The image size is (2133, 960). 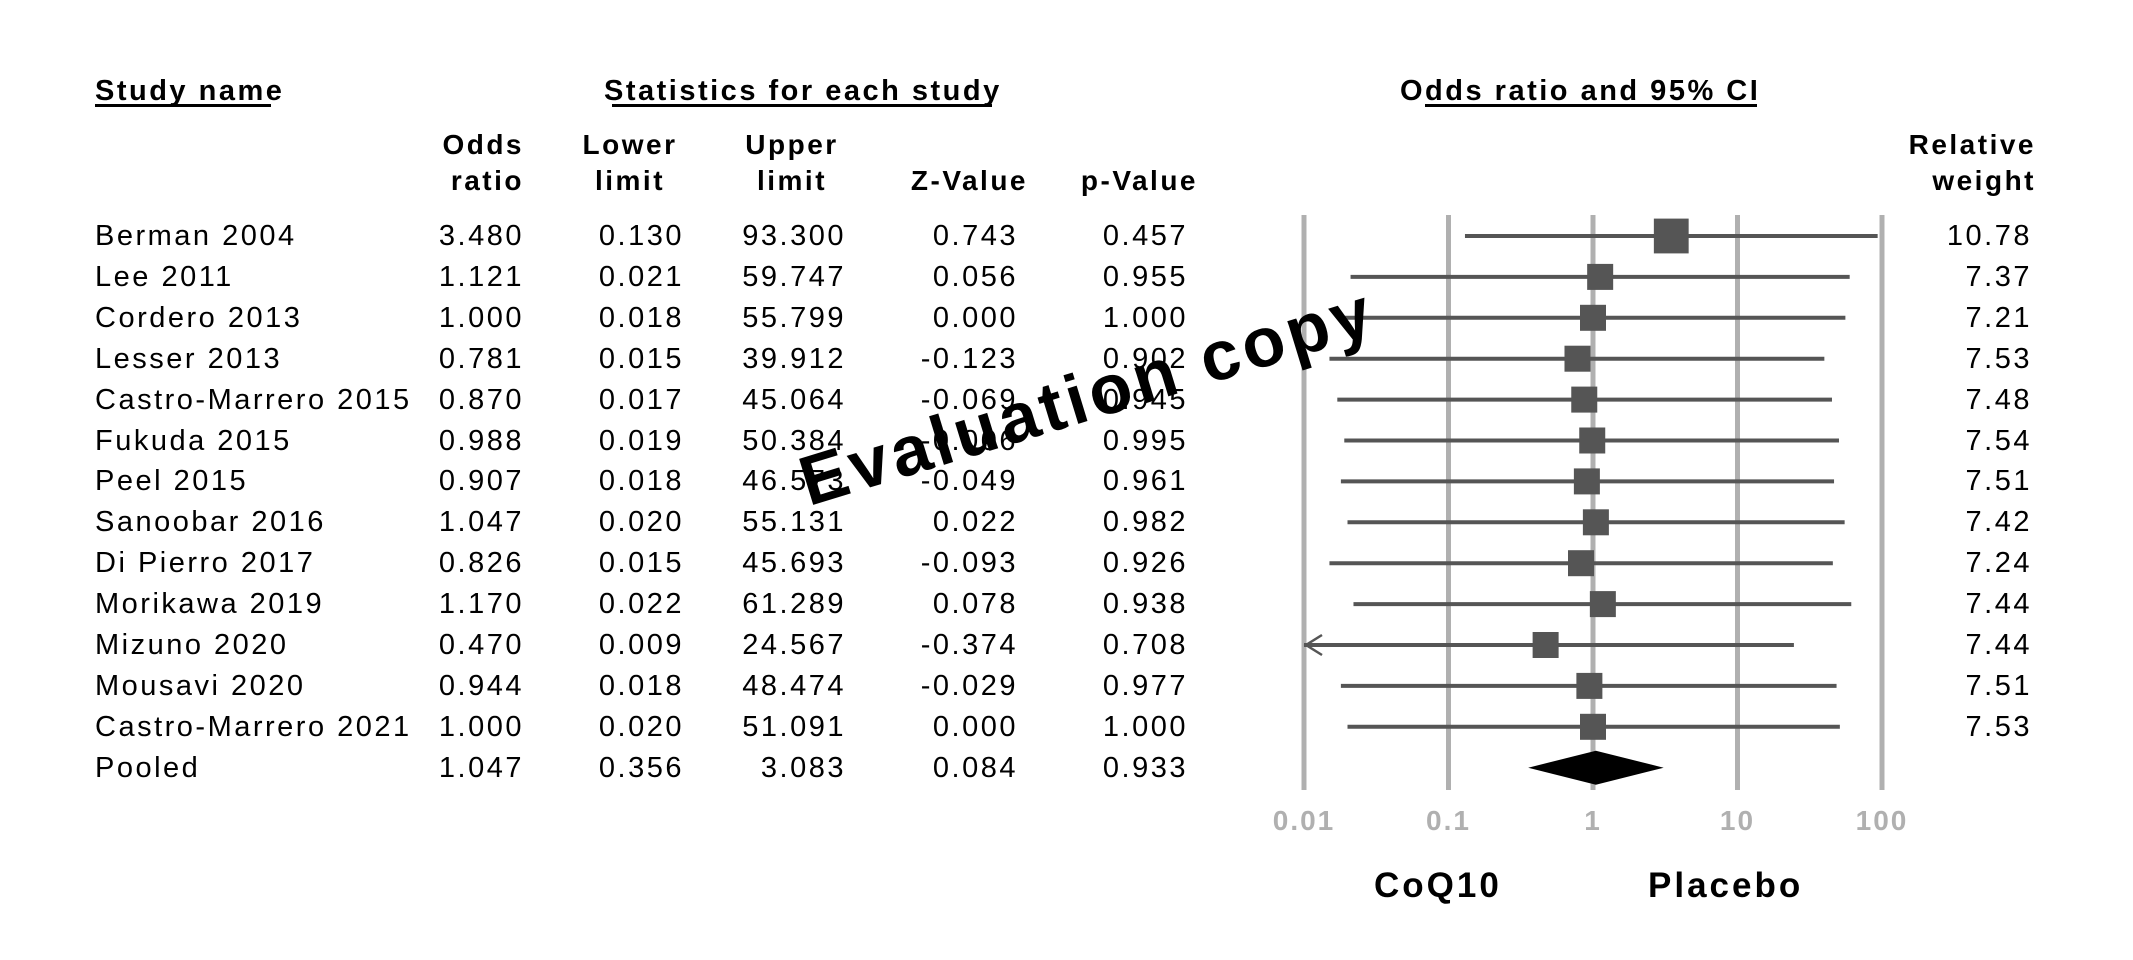 What do you see at coordinates (200, 685) in the screenshot?
I see `cell-study-name: Mousavi 2020` at bounding box center [200, 685].